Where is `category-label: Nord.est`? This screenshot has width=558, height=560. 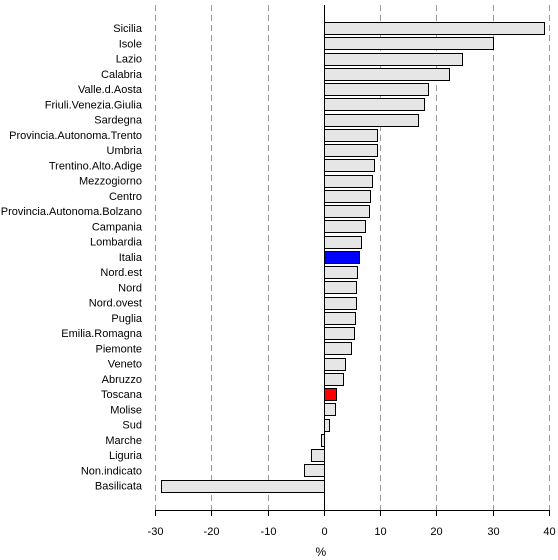 category-label: Nord.est is located at coordinates (121, 273).